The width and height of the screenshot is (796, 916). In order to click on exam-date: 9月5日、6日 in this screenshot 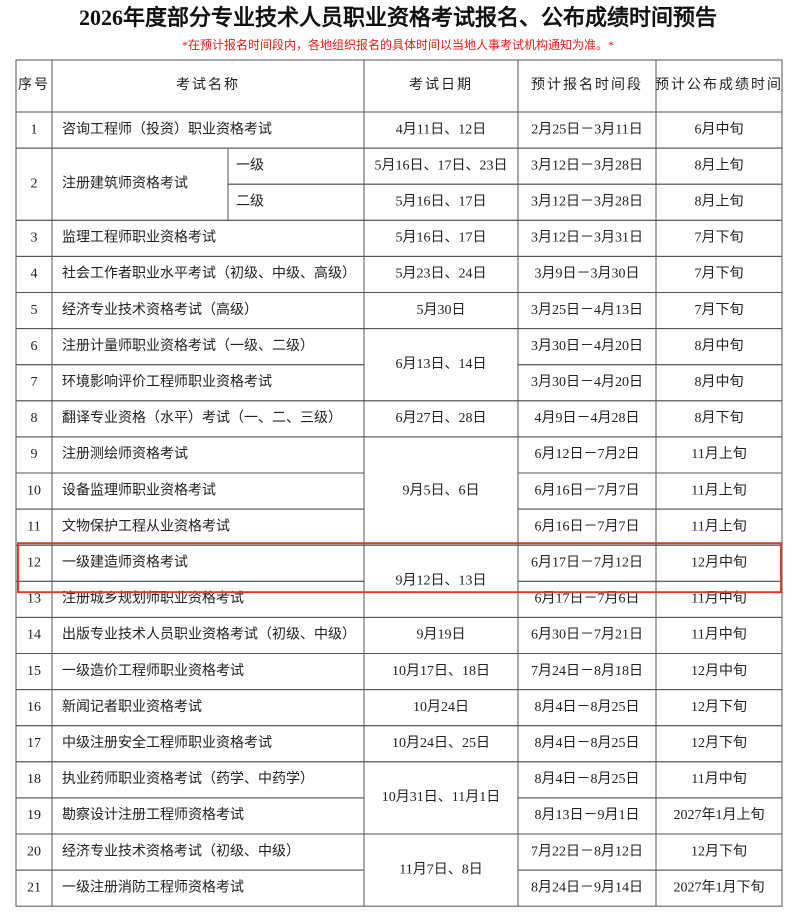, I will do `click(441, 490)`.